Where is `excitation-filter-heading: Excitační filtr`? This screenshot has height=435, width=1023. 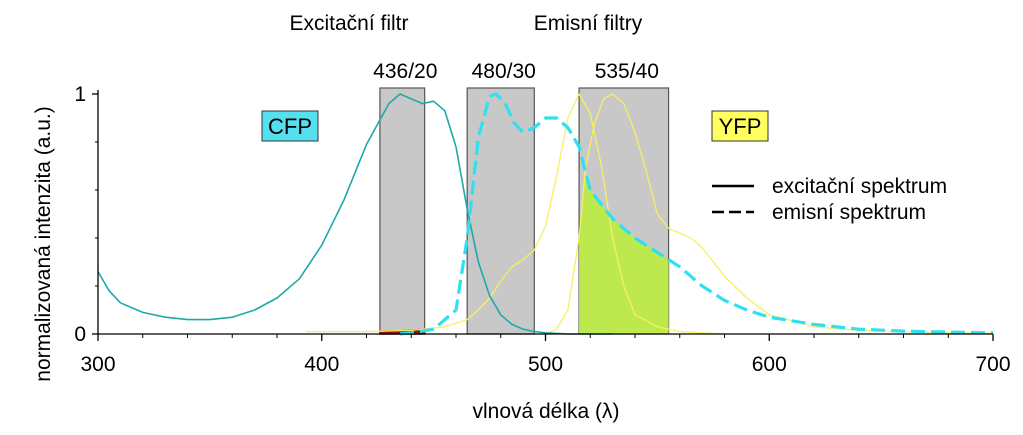 excitation-filter-heading: Excitační filtr is located at coordinates (348, 23).